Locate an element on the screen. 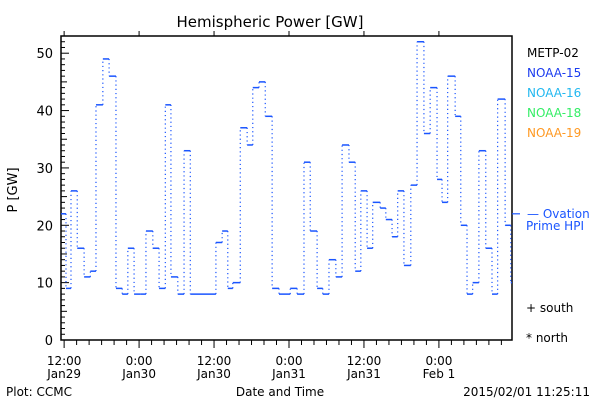 The width and height of the screenshot is (600, 404). y-tick-label: 40 is located at coordinates (44, 112).